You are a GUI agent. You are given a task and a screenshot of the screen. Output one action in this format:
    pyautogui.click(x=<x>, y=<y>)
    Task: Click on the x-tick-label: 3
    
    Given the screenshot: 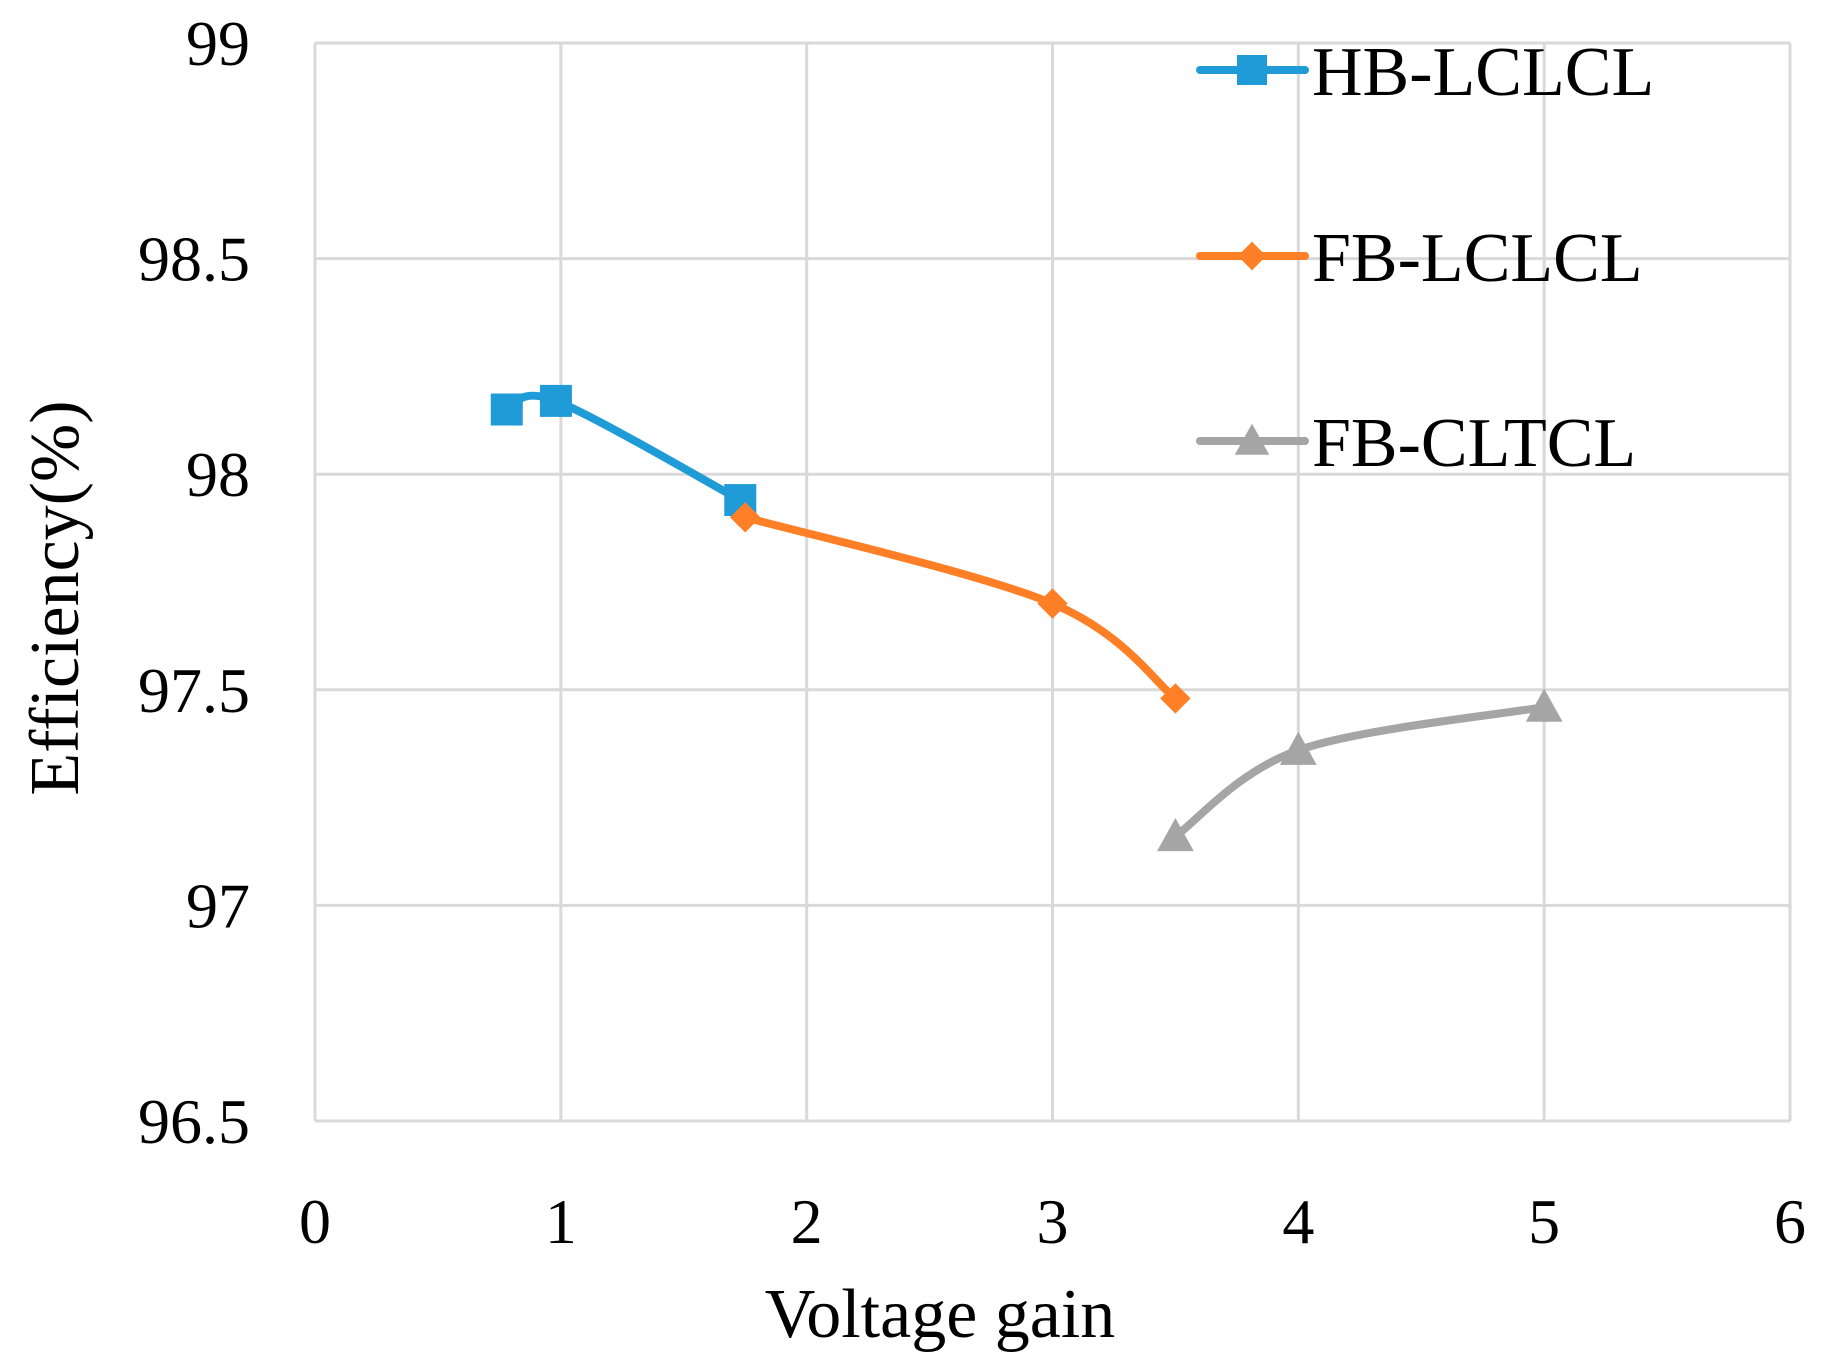 What is the action you would take?
    pyautogui.click(x=1053, y=1221)
    